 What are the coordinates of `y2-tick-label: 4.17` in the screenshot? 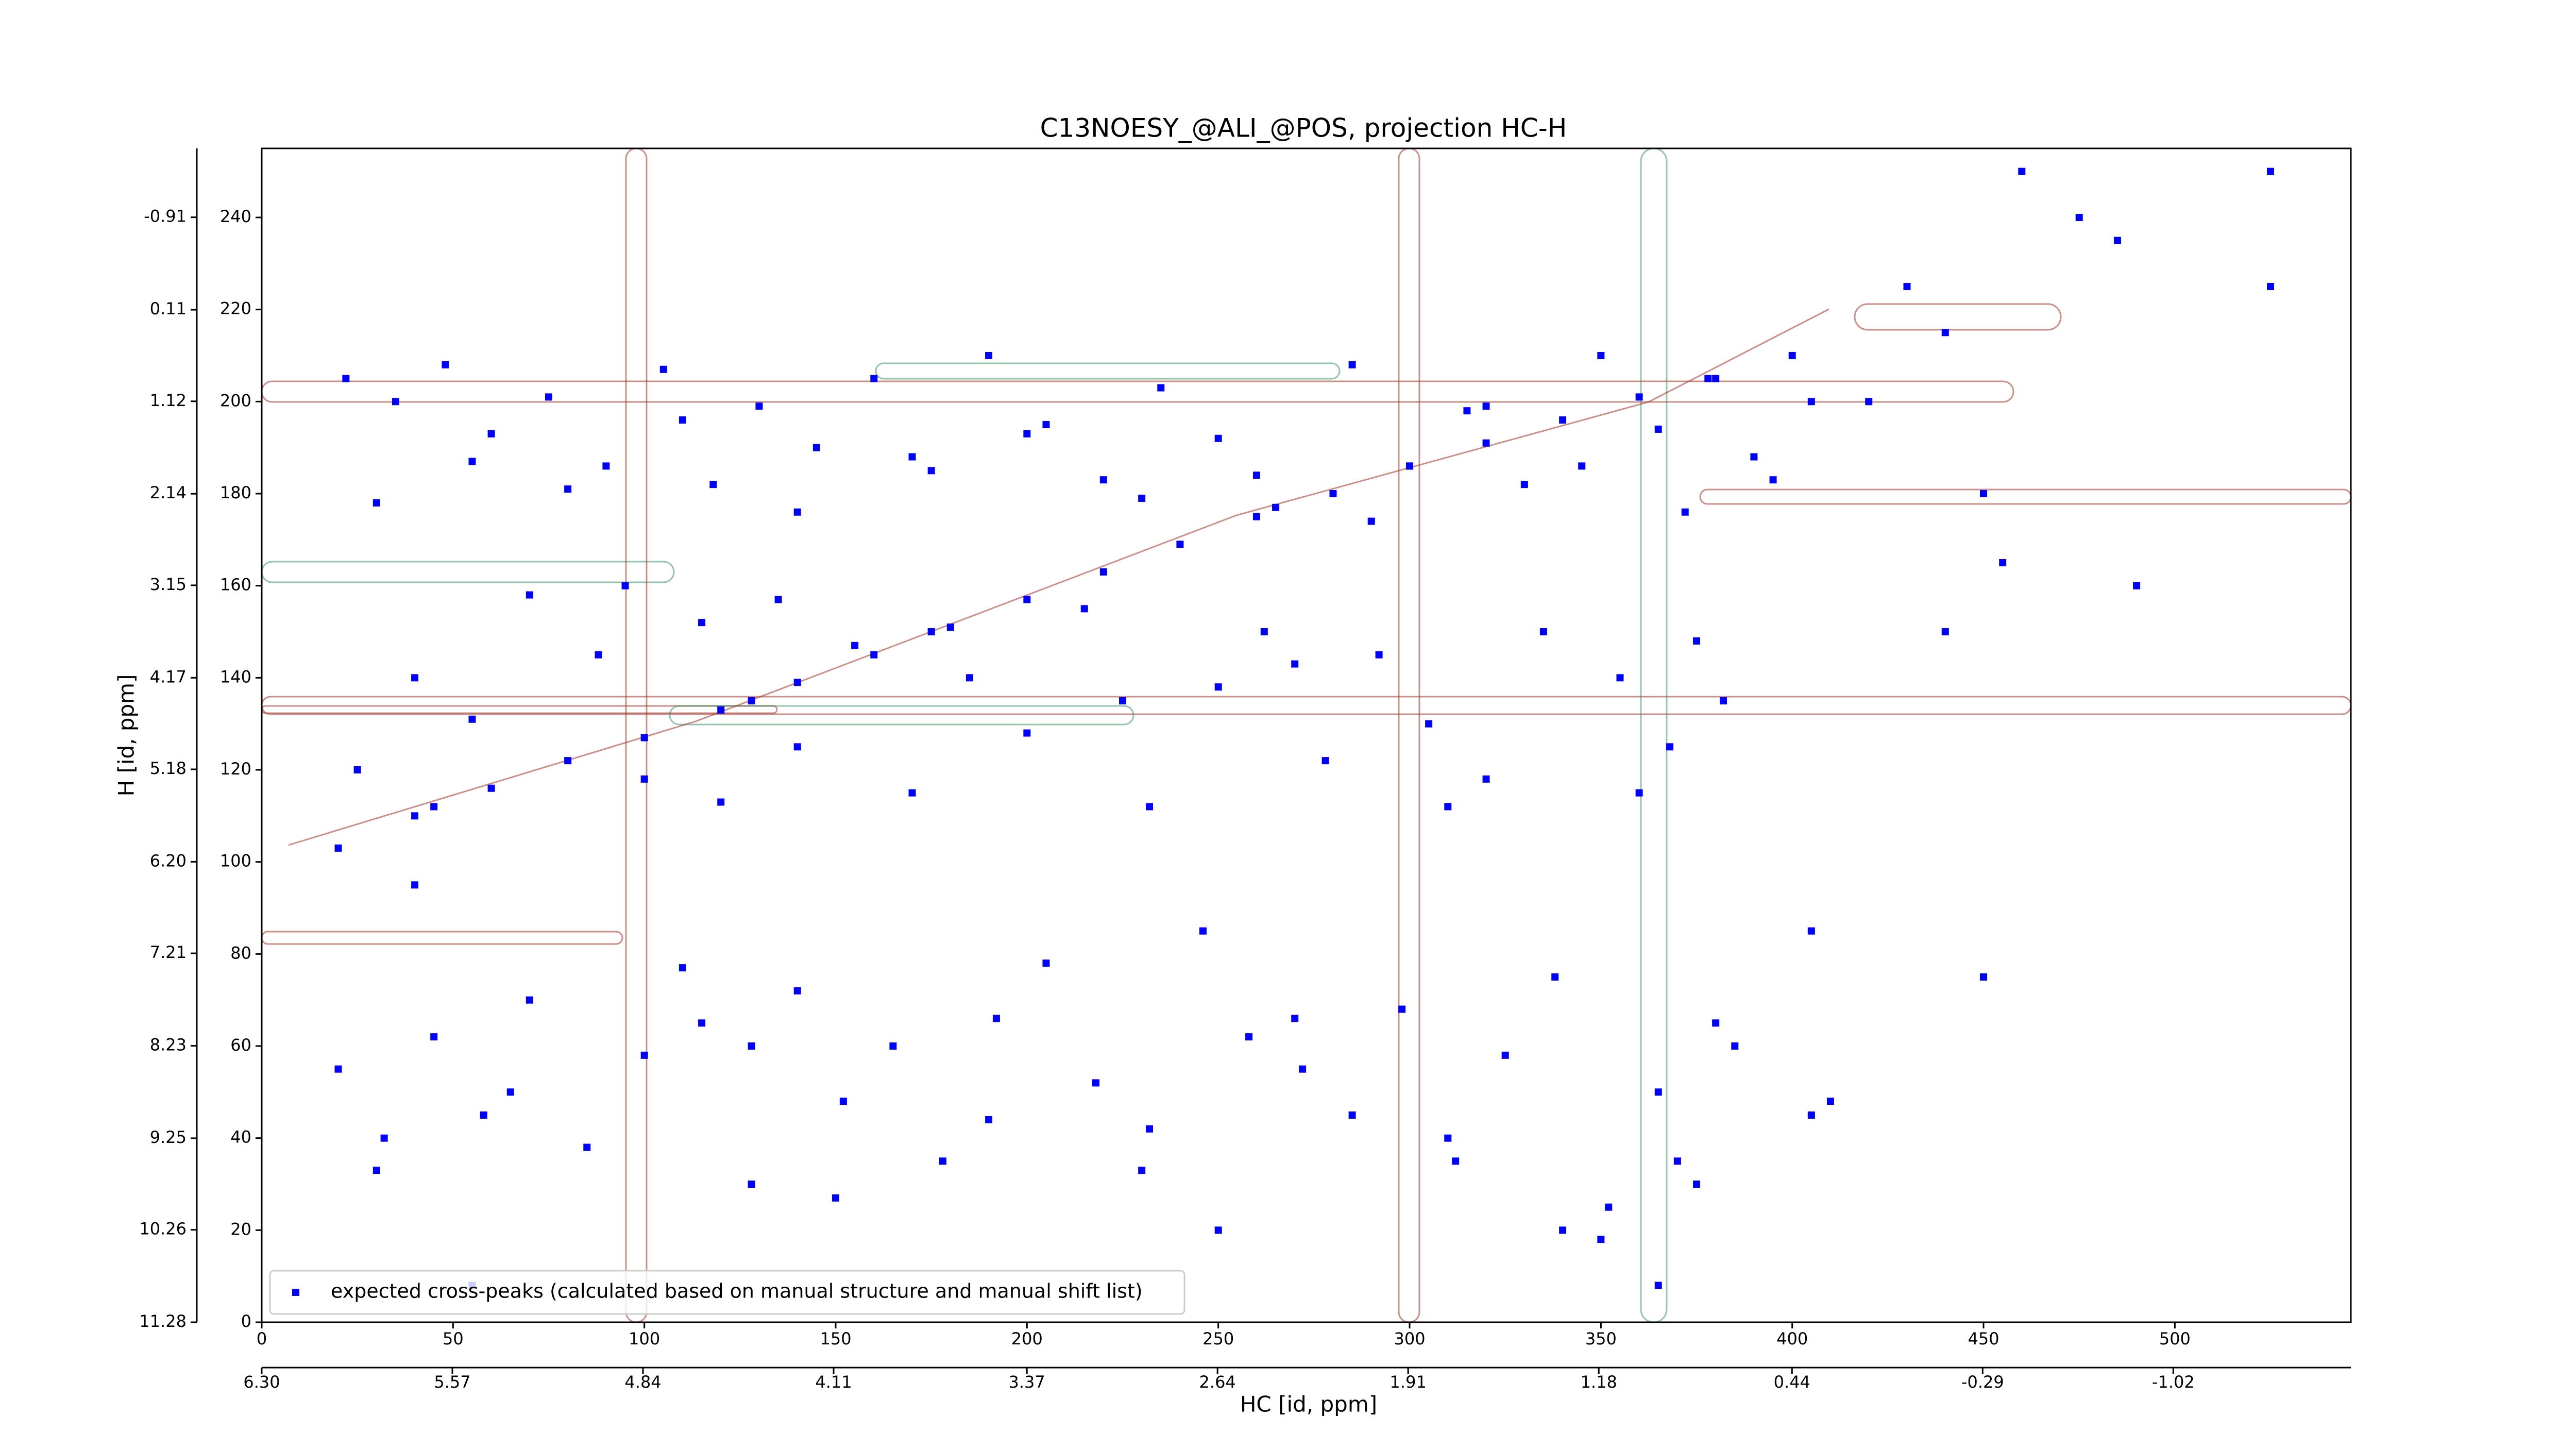 It's located at (168, 676).